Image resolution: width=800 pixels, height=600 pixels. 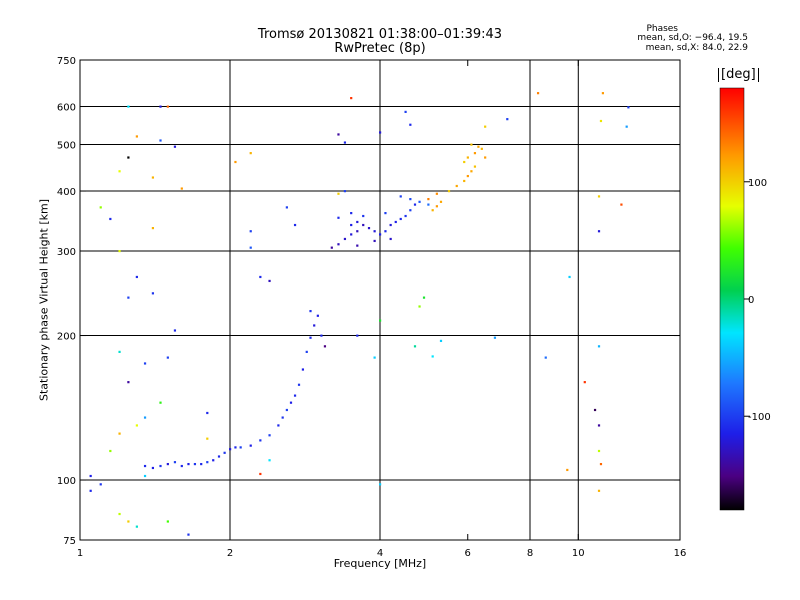 I want to click on colorbar, so click(x=732, y=299).